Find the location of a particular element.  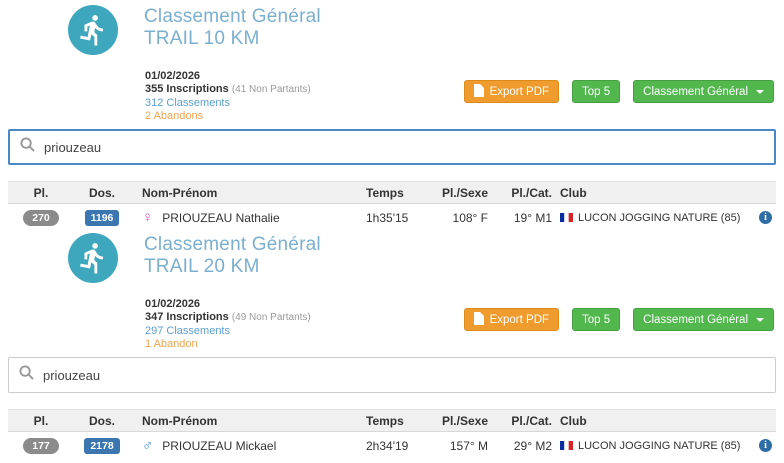

race-title-line2: TRAIL 20 KM is located at coordinates (202, 266).